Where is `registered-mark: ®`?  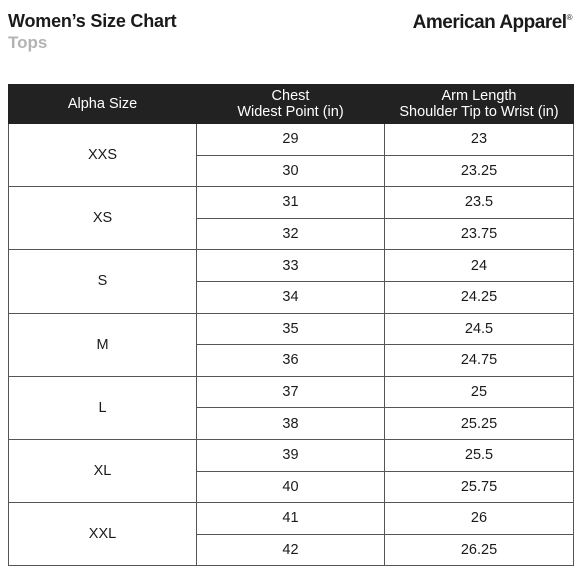
registered-mark: ® is located at coordinates (569, 17).